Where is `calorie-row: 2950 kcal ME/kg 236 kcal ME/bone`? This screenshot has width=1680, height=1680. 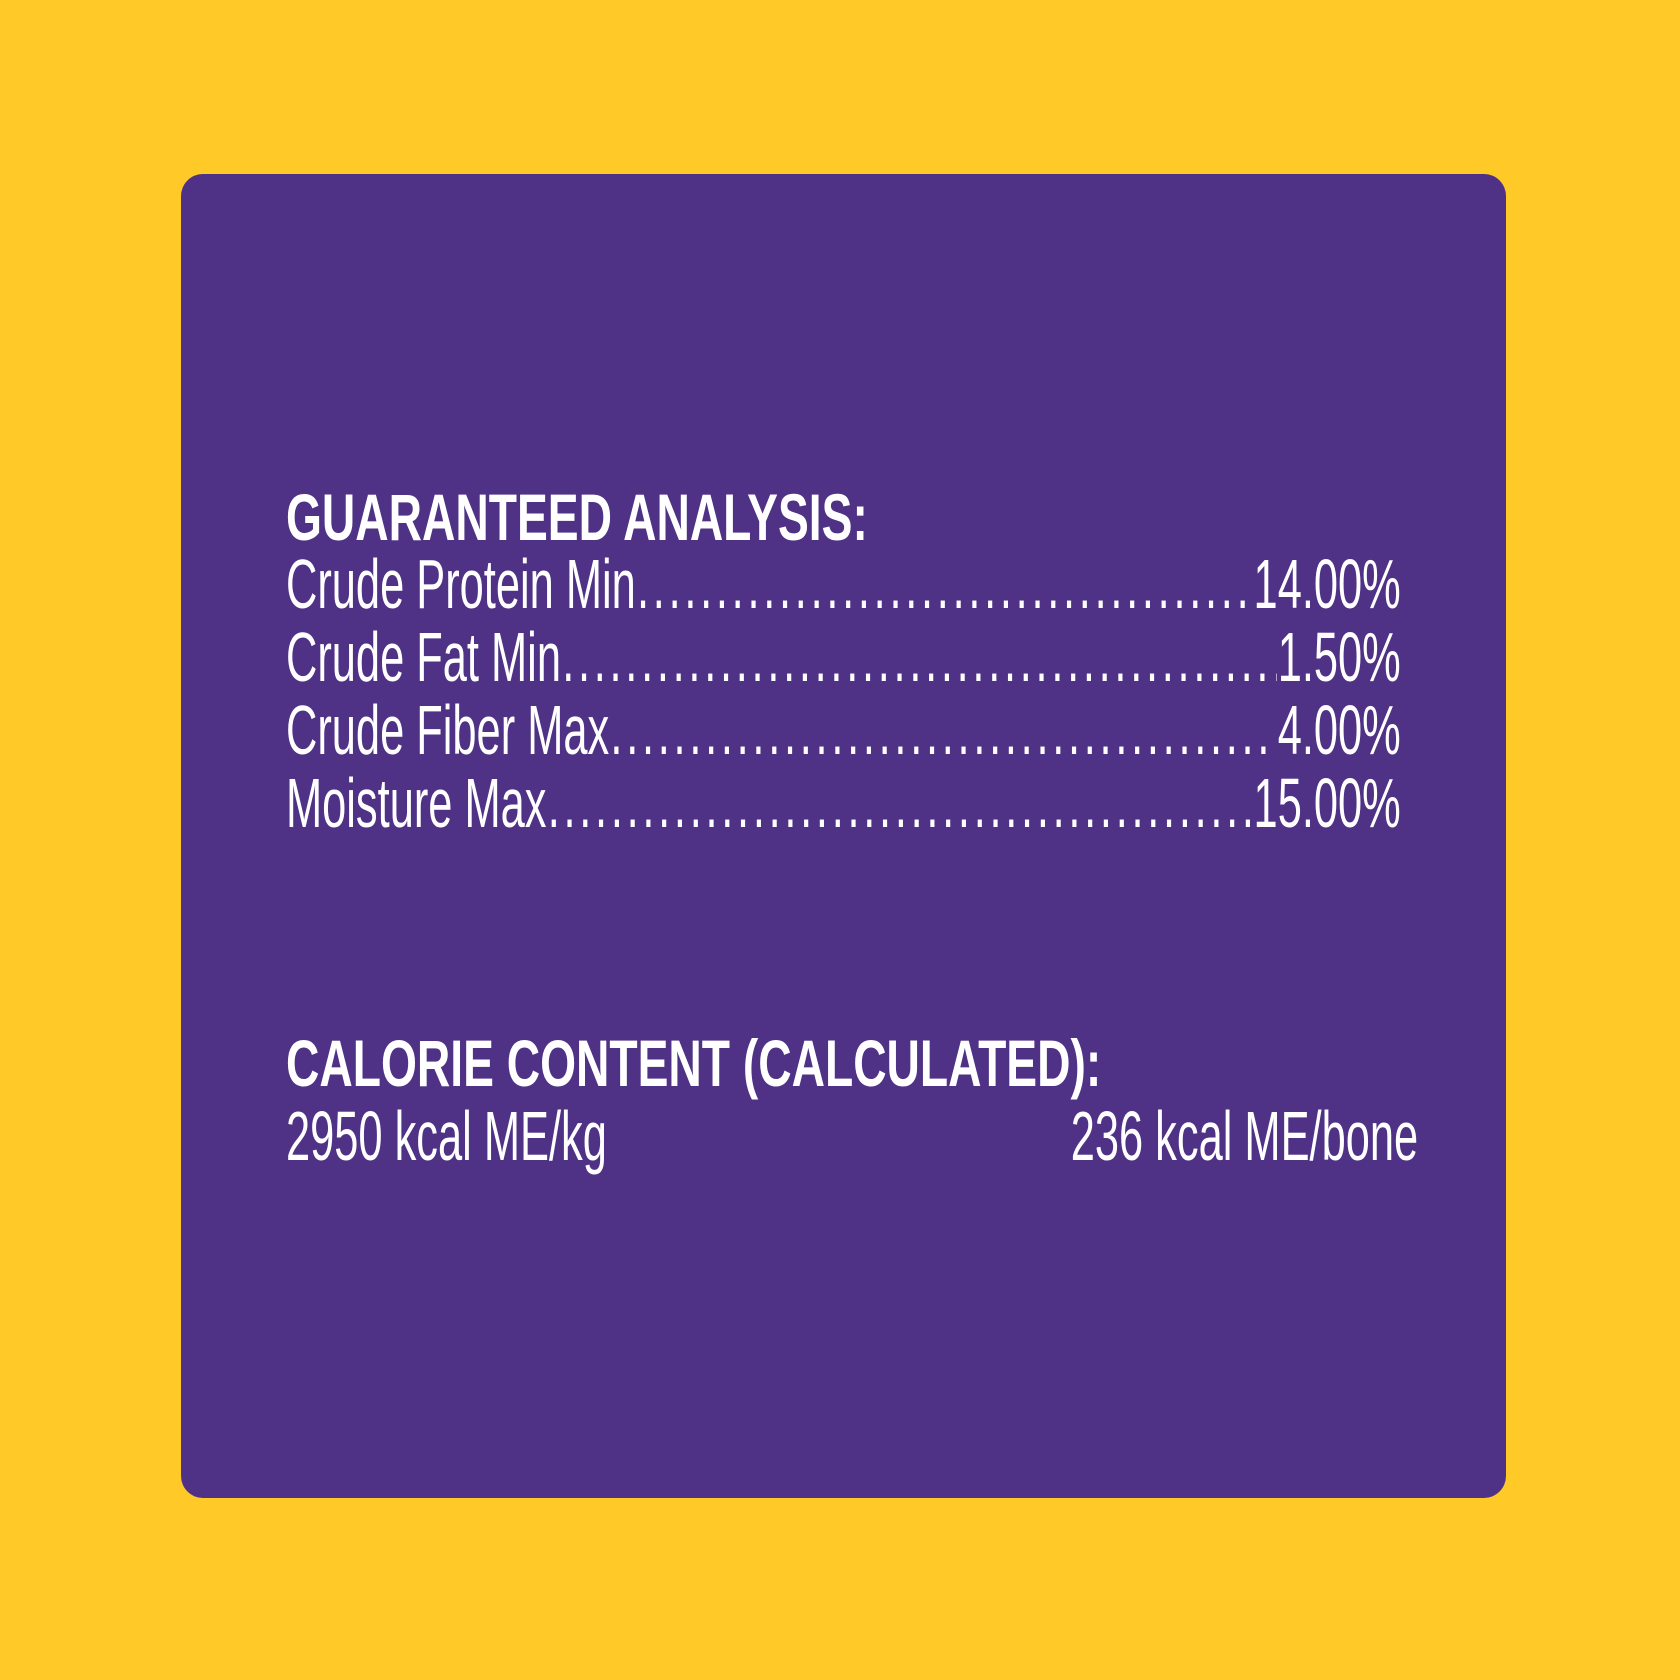 calorie-row: 2950 kcal ME/kg 236 kcal ME/bone is located at coordinates (852, 1136).